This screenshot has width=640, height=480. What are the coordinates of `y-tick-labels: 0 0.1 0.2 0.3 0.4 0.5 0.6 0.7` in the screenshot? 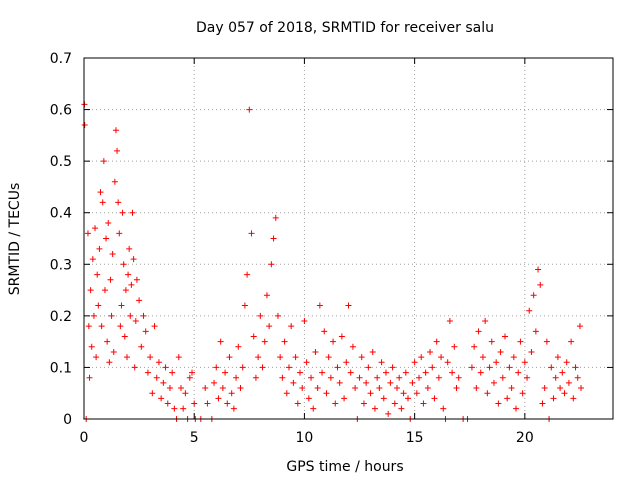 It's located at (61, 239).